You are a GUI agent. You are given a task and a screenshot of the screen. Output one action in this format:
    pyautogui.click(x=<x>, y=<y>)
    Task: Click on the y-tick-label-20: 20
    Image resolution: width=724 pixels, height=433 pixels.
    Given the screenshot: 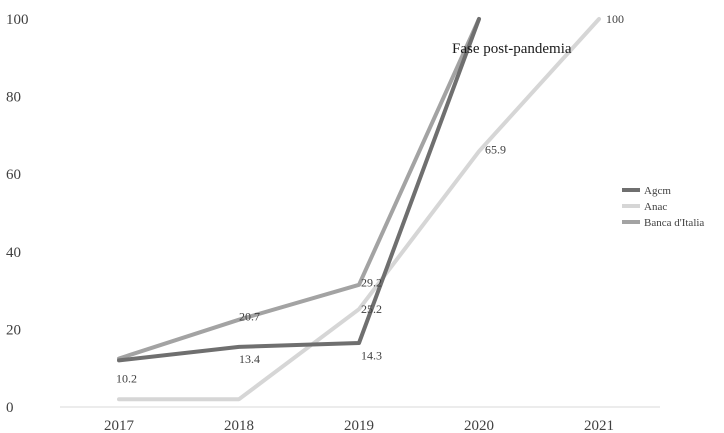 What is the action you would take?
    pyautogui.click(x=13, y=330)
    